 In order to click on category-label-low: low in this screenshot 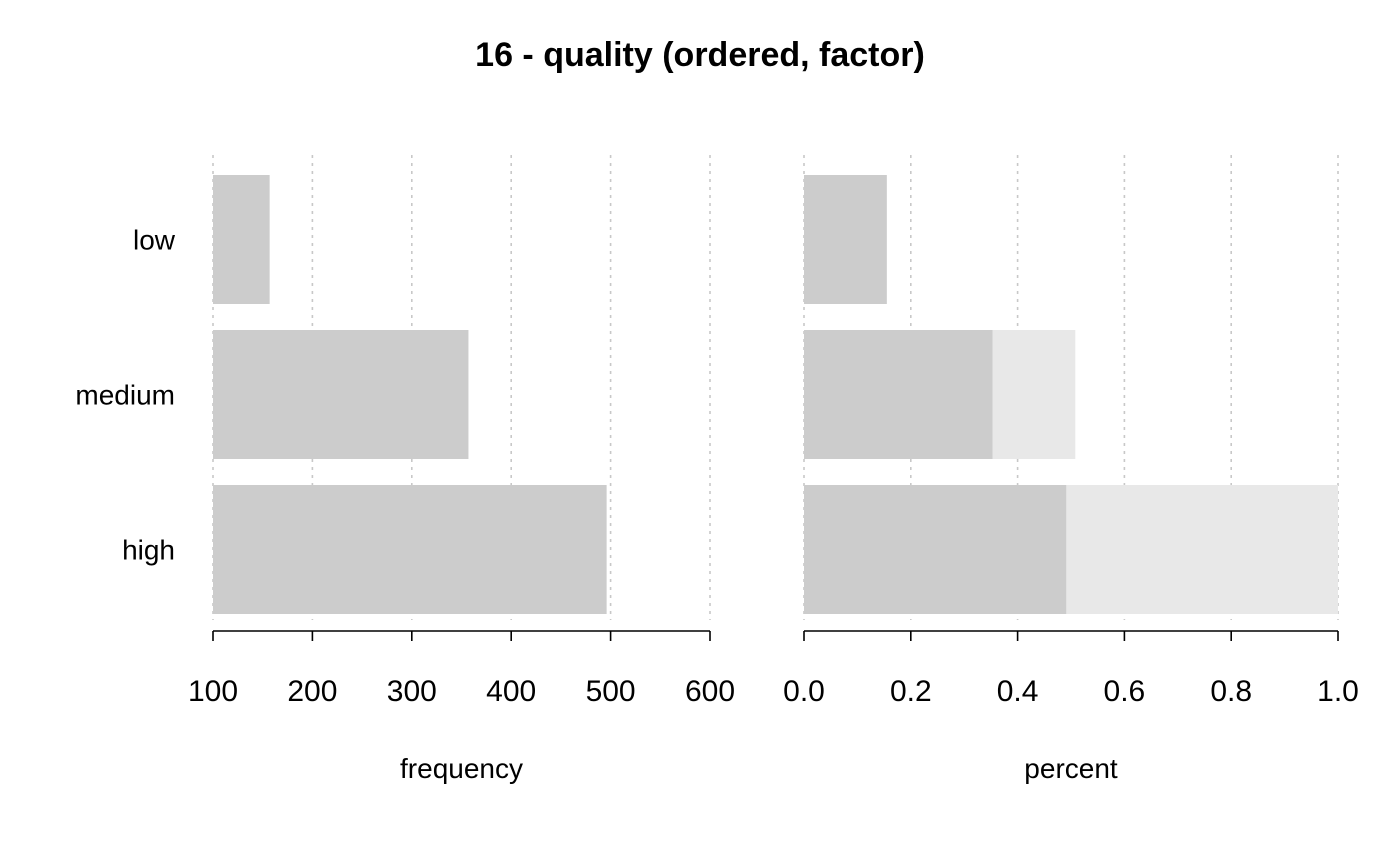, I will do `click(154, 240)`.